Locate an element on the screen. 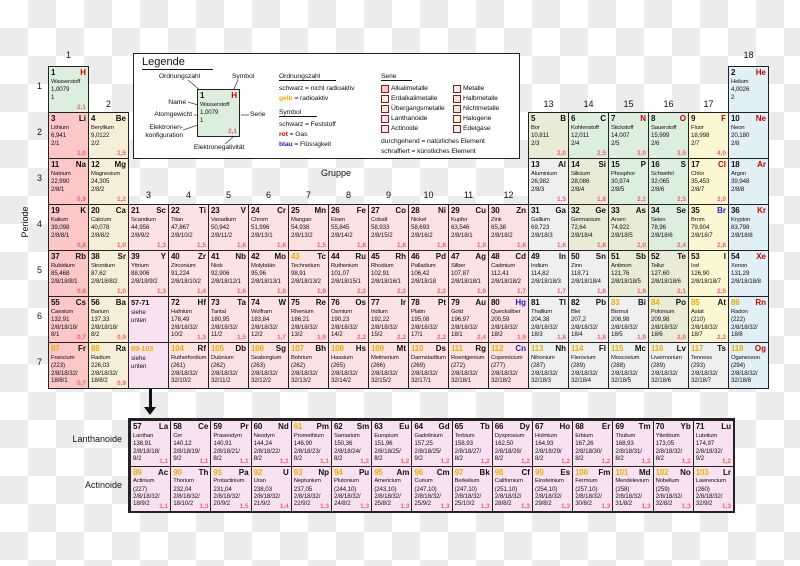  element-Sb: 51 Sb Antimon 121,76 2/8/18/18/5 1,9 is located at coordinates (628, 273).